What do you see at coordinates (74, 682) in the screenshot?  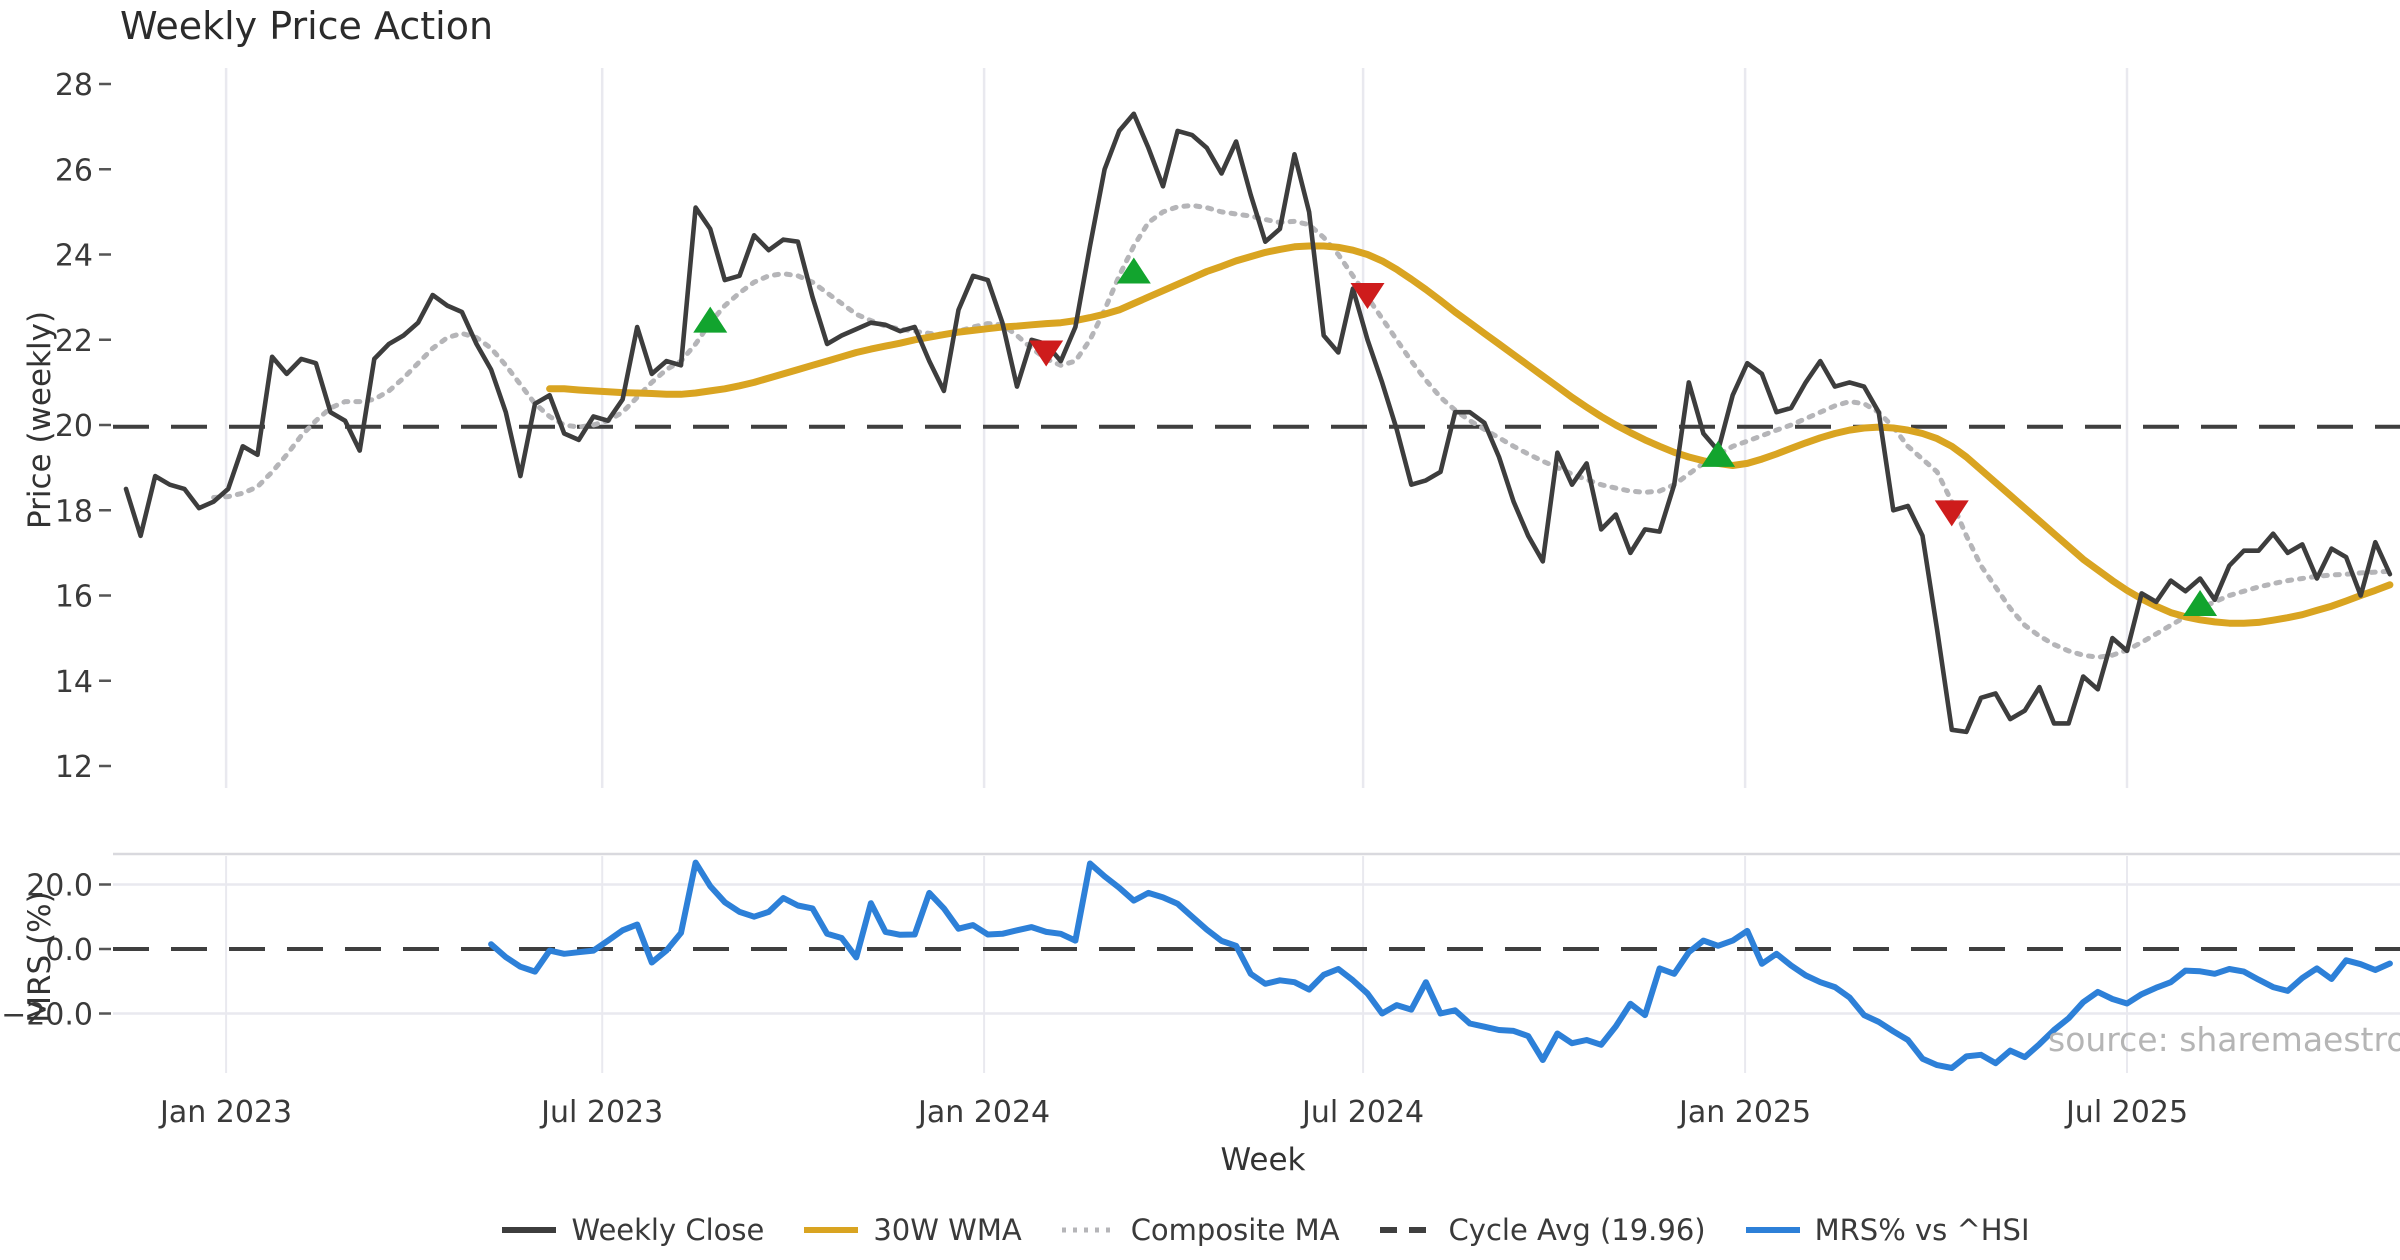 I see `price-tick-label: 14` at bounding box center [74, 682].